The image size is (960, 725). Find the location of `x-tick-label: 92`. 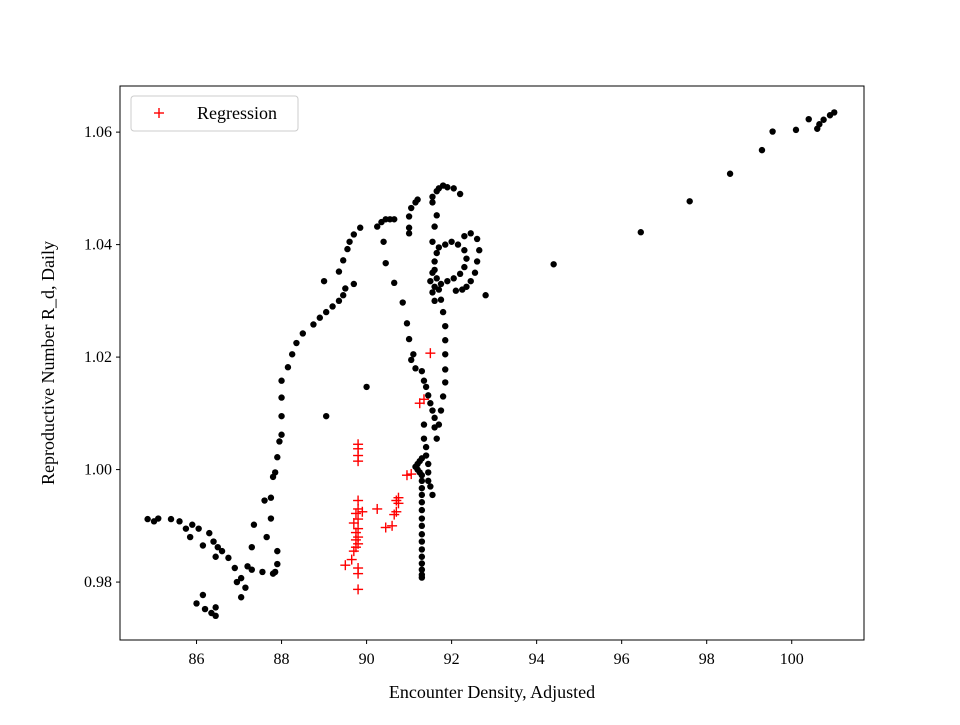

x-tick-label: 92 is located at coordinates (452, 659).